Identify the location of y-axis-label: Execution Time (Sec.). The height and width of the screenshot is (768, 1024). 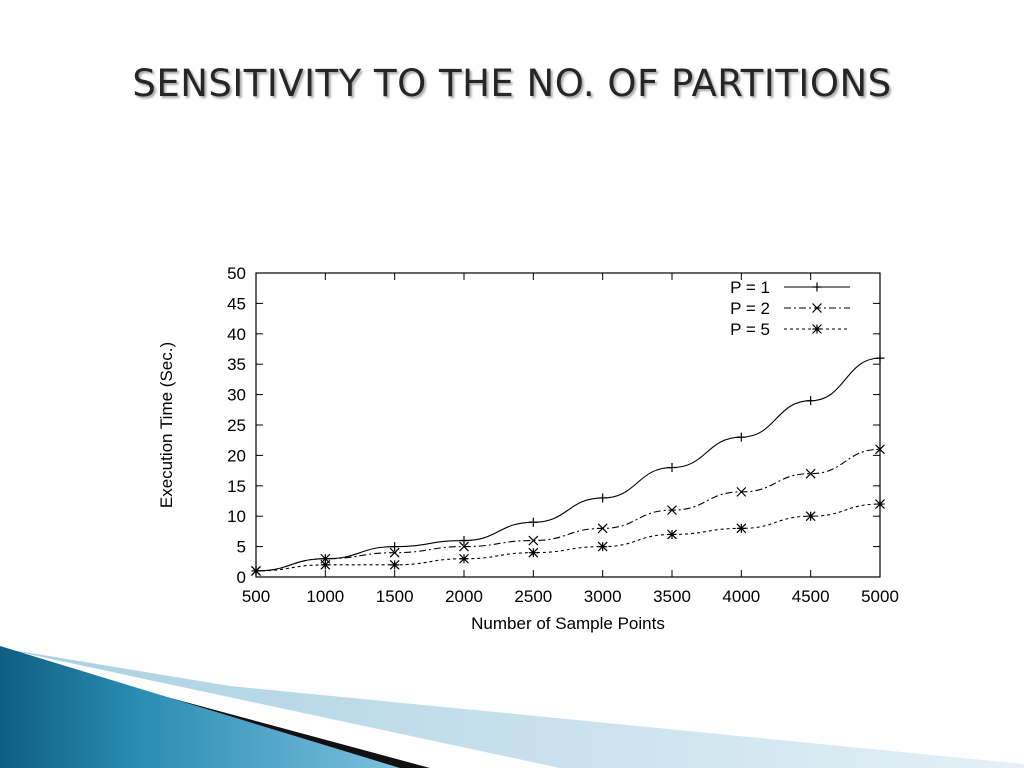
(166, 425).